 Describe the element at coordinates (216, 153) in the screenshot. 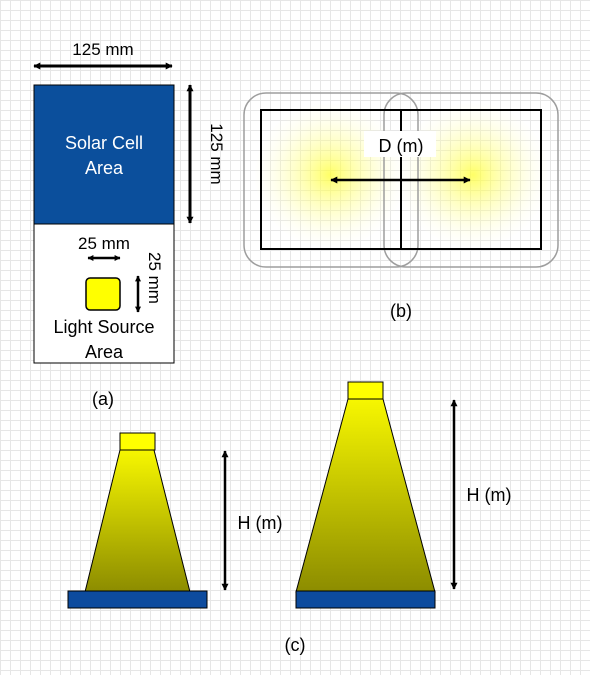

I see `height-label: 125 mm` at that location.